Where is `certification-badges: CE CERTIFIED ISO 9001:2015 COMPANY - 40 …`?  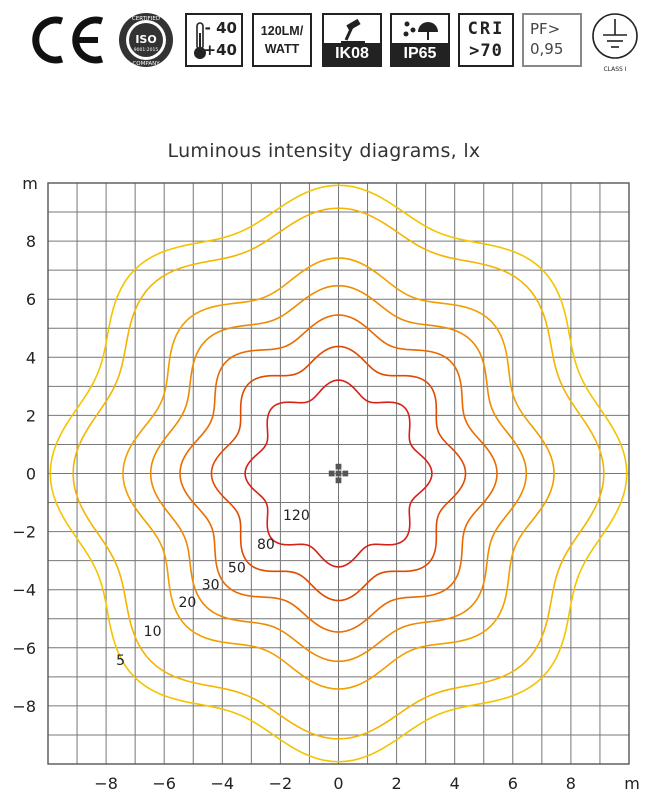 certification-badges: CE CERTIFIED ISO 9001:2015 COMPANY - 40 … is located at coordinates (324, 40).